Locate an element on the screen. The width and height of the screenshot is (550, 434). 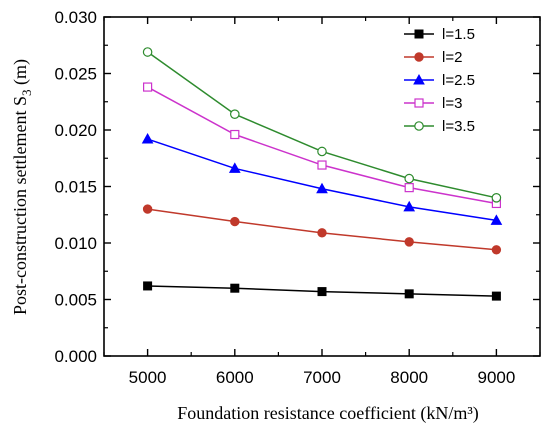
y-axis-title-subscript: 3 is located at coordinates (26, 93).